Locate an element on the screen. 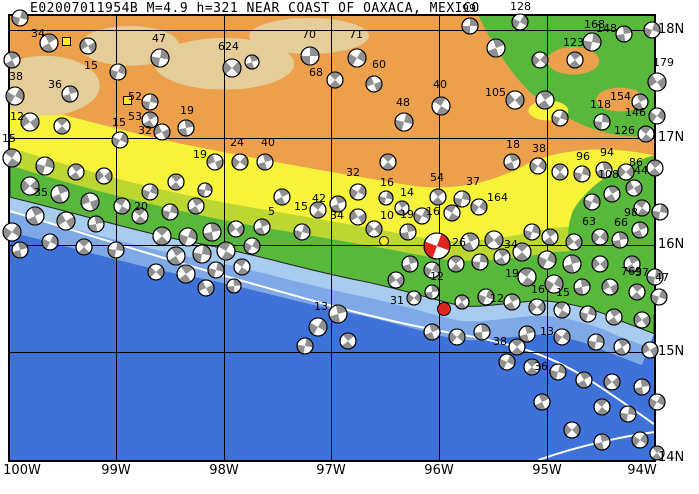 The height and width of the screenshot is (494, 699). event-epicenter-dot is located at coordinates (444, 309).